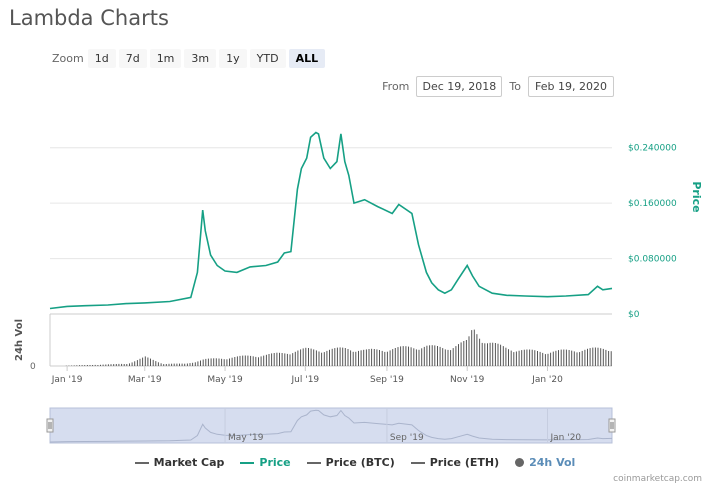 The height and width of the screenshot is (488, 710). What do you see at coordinates (566, 438) in the screenshot?
I see `navigator-tick-label: Jan '20` at bounding box center [566, 438].